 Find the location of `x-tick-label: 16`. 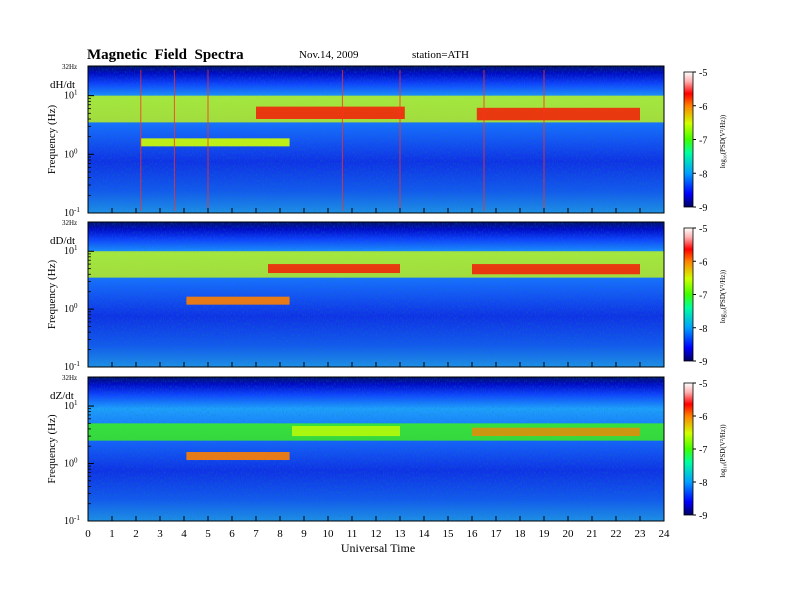

x-tick-label: 16 is located at coordinates (473, 534).